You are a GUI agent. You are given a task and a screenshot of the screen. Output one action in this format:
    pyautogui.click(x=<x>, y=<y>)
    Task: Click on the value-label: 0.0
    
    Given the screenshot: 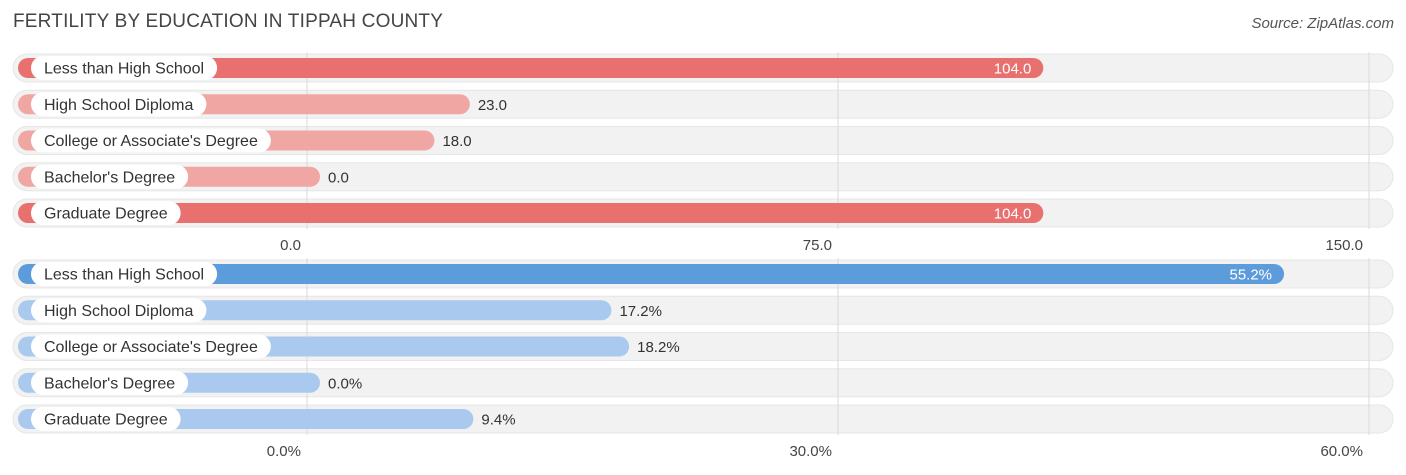 What is the action you would take?
    pyautogui.click(x=338, y=177)
    